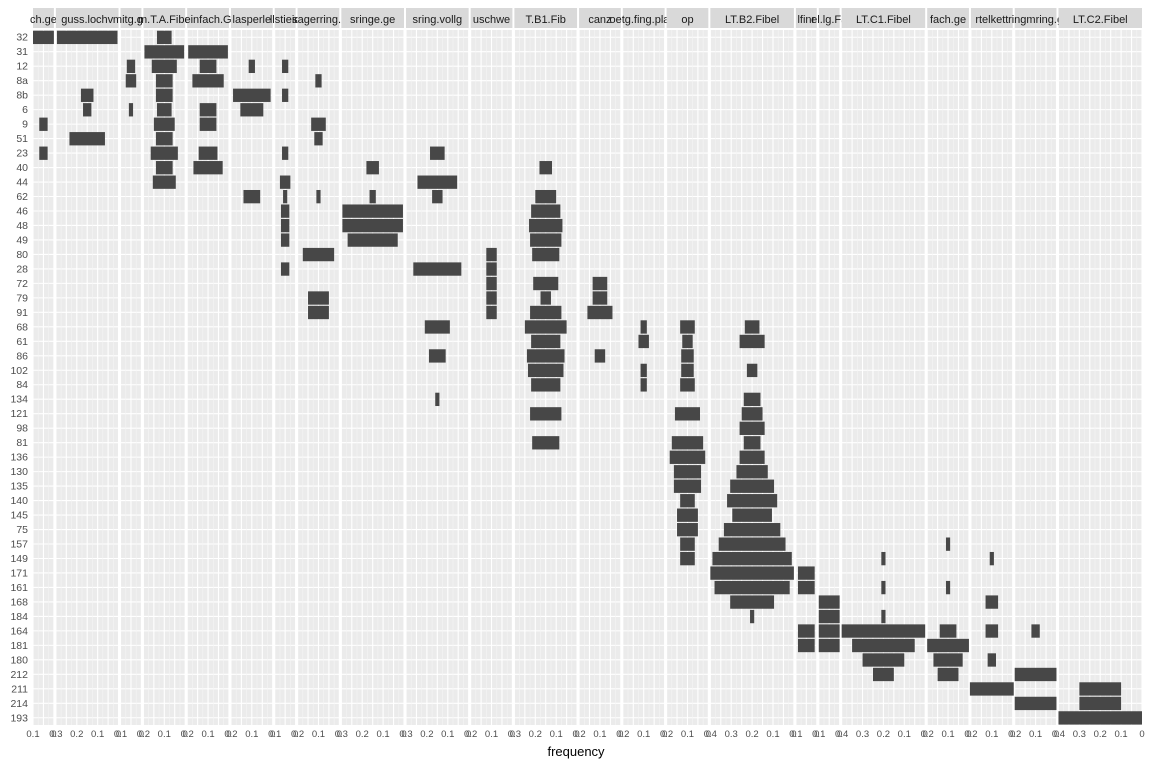  I want to click on facet-label: uschwe, so click(491, 20).